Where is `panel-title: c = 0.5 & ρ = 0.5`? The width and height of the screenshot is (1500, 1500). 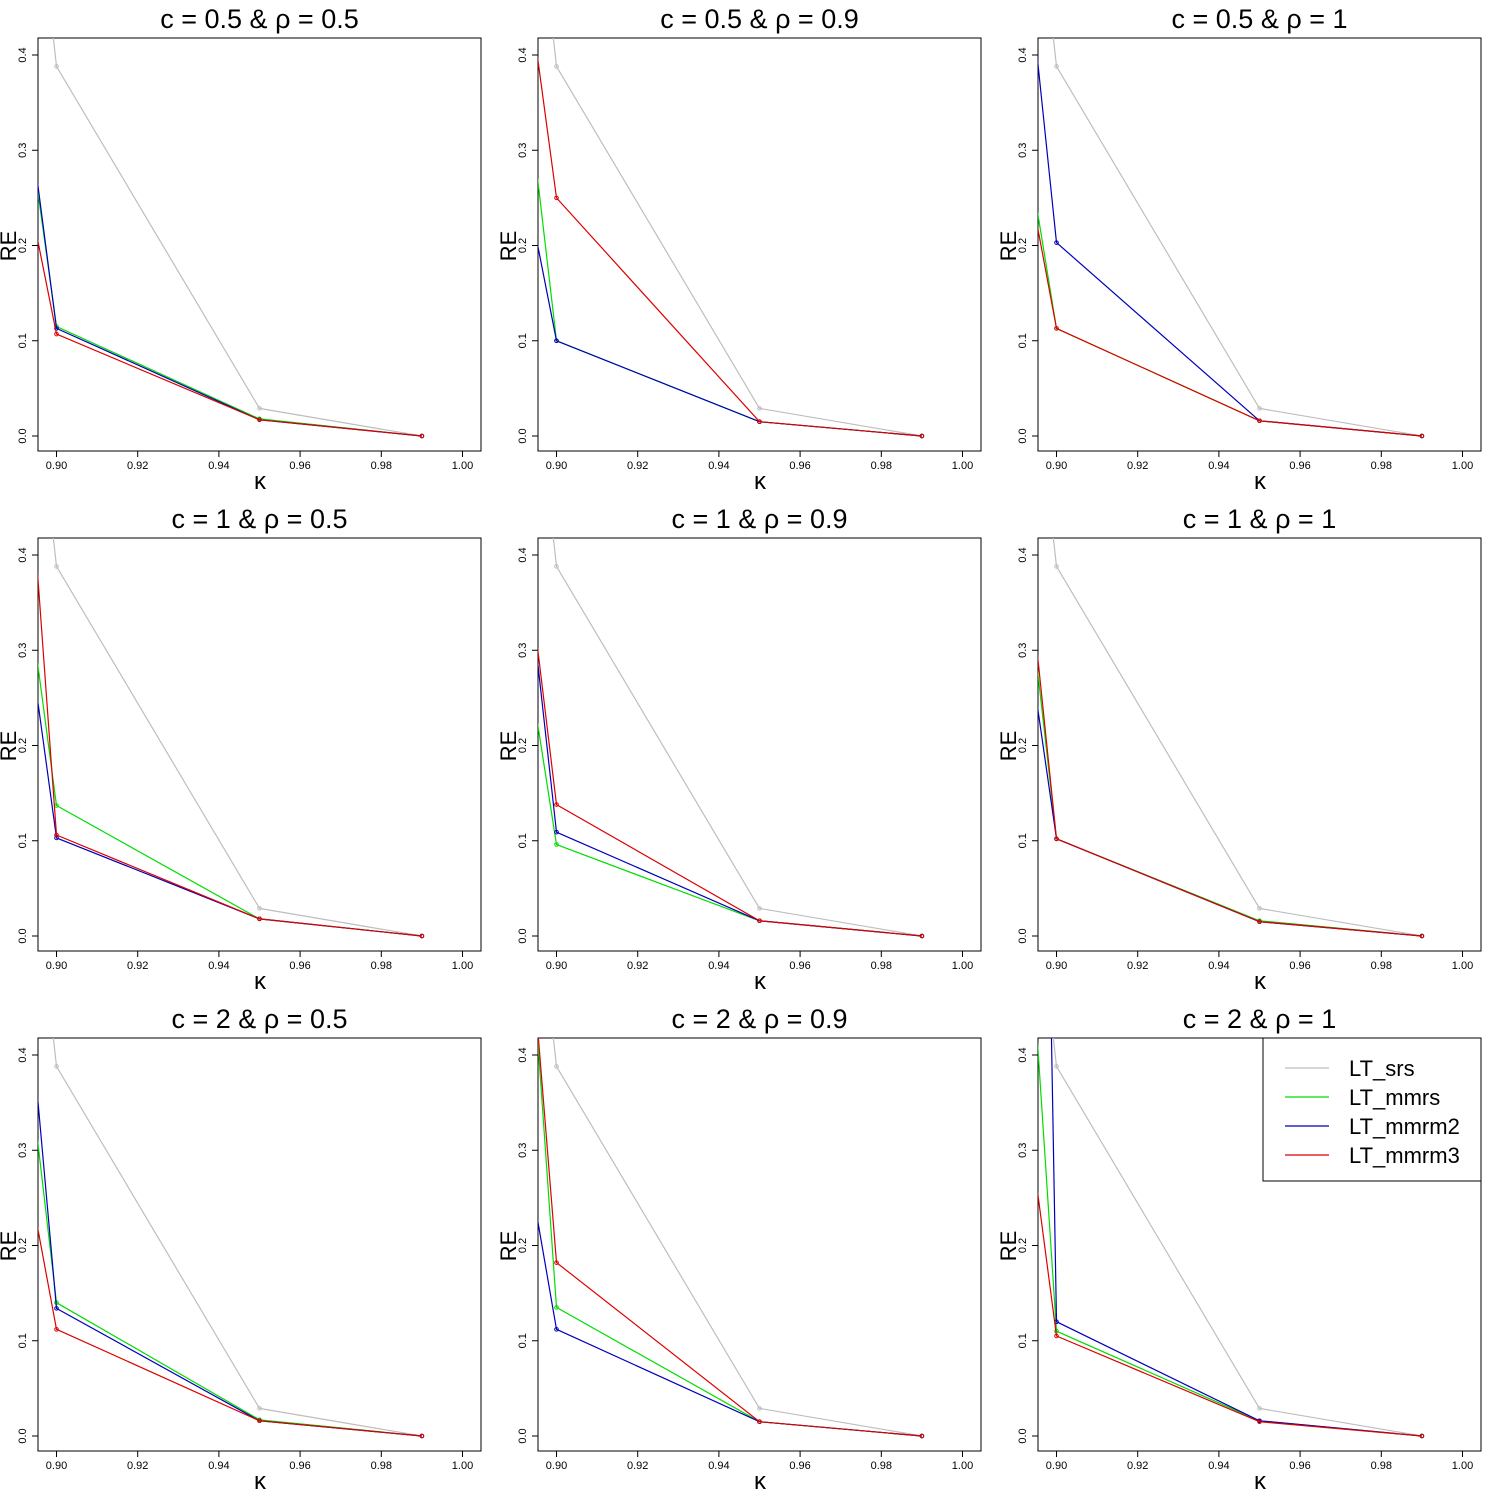
panel-title: c = 0.5 & ρ = 0.5 is located at coordinates (259, 19).